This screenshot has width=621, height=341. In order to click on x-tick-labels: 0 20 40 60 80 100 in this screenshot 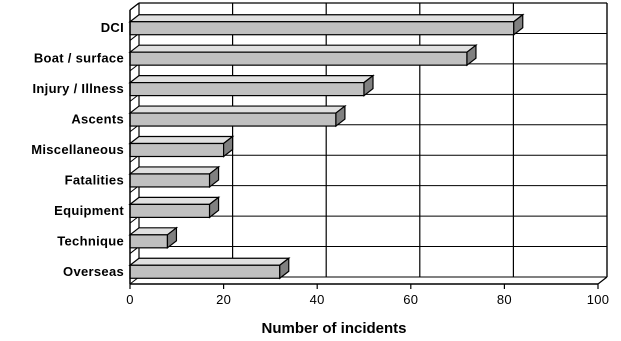, I will do `click(367, 295)`.